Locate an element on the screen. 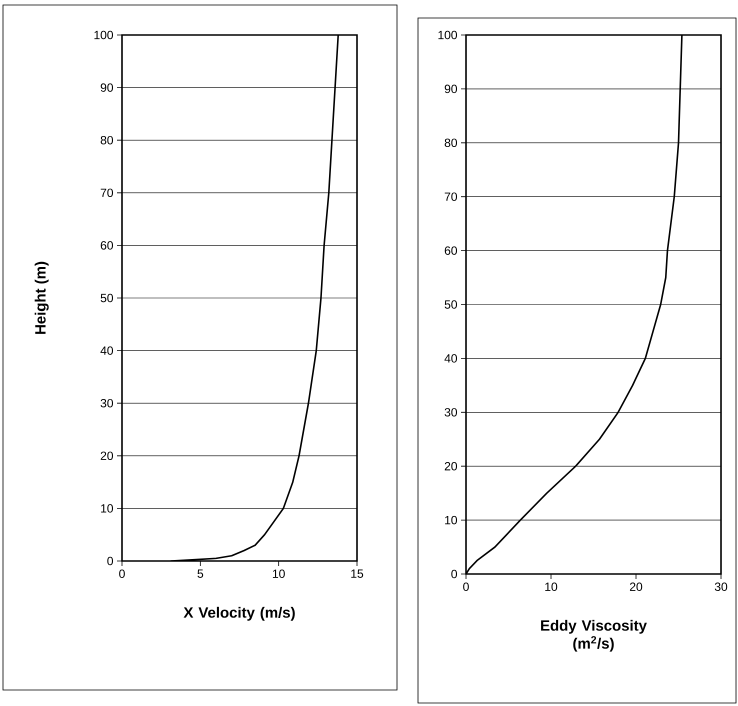  x-tick-label: 30 is located at coordinates (721, 586).